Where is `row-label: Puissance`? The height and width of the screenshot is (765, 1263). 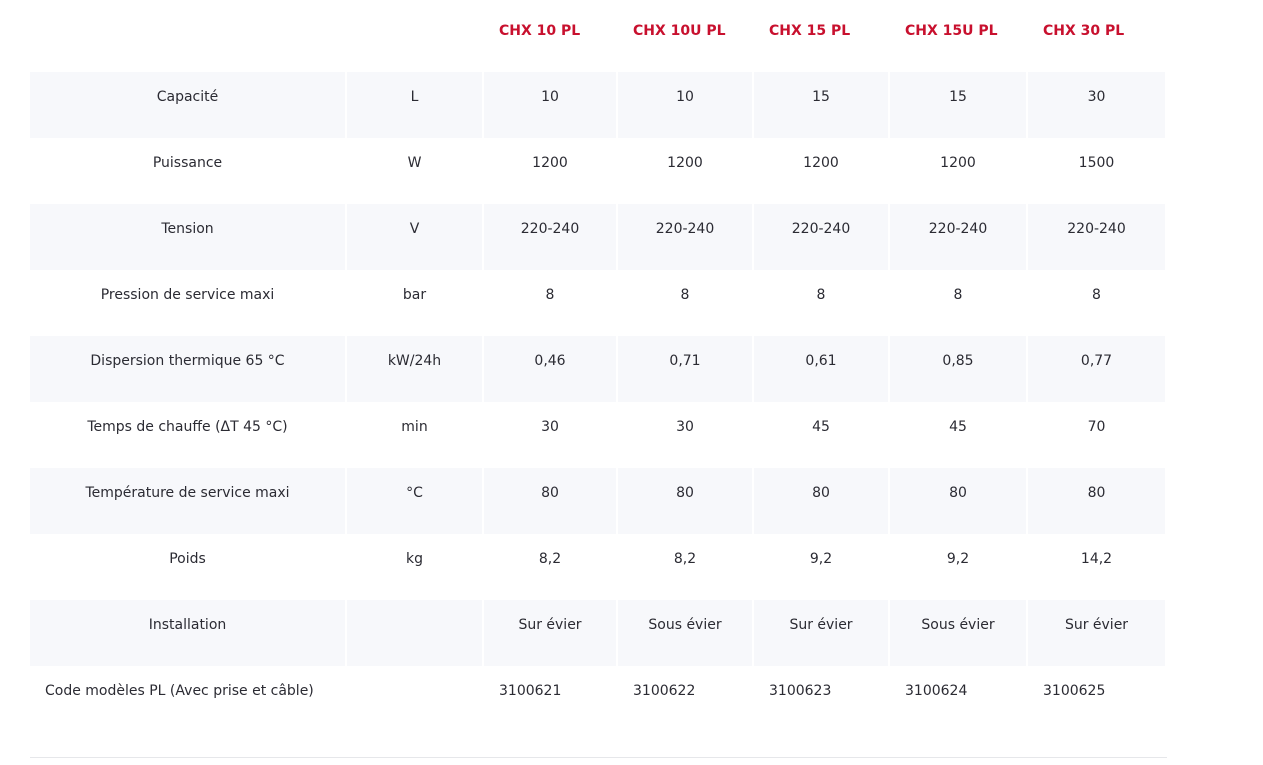
row-label: Puissance is located at coordinates (187, 163).